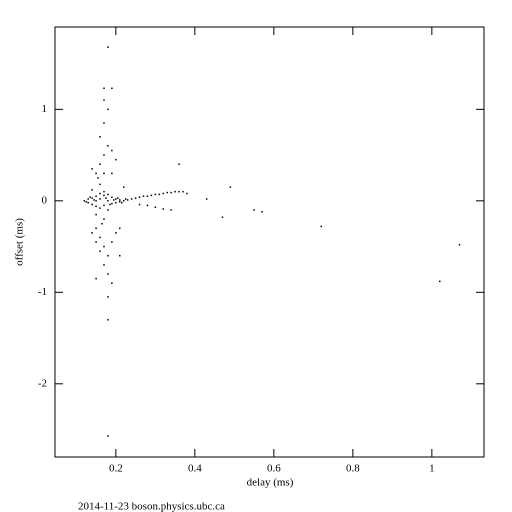 Image resolution: width=512 pixels, height=512 pixels. I want to click on y-tick-label: -2, so click(42, 383).